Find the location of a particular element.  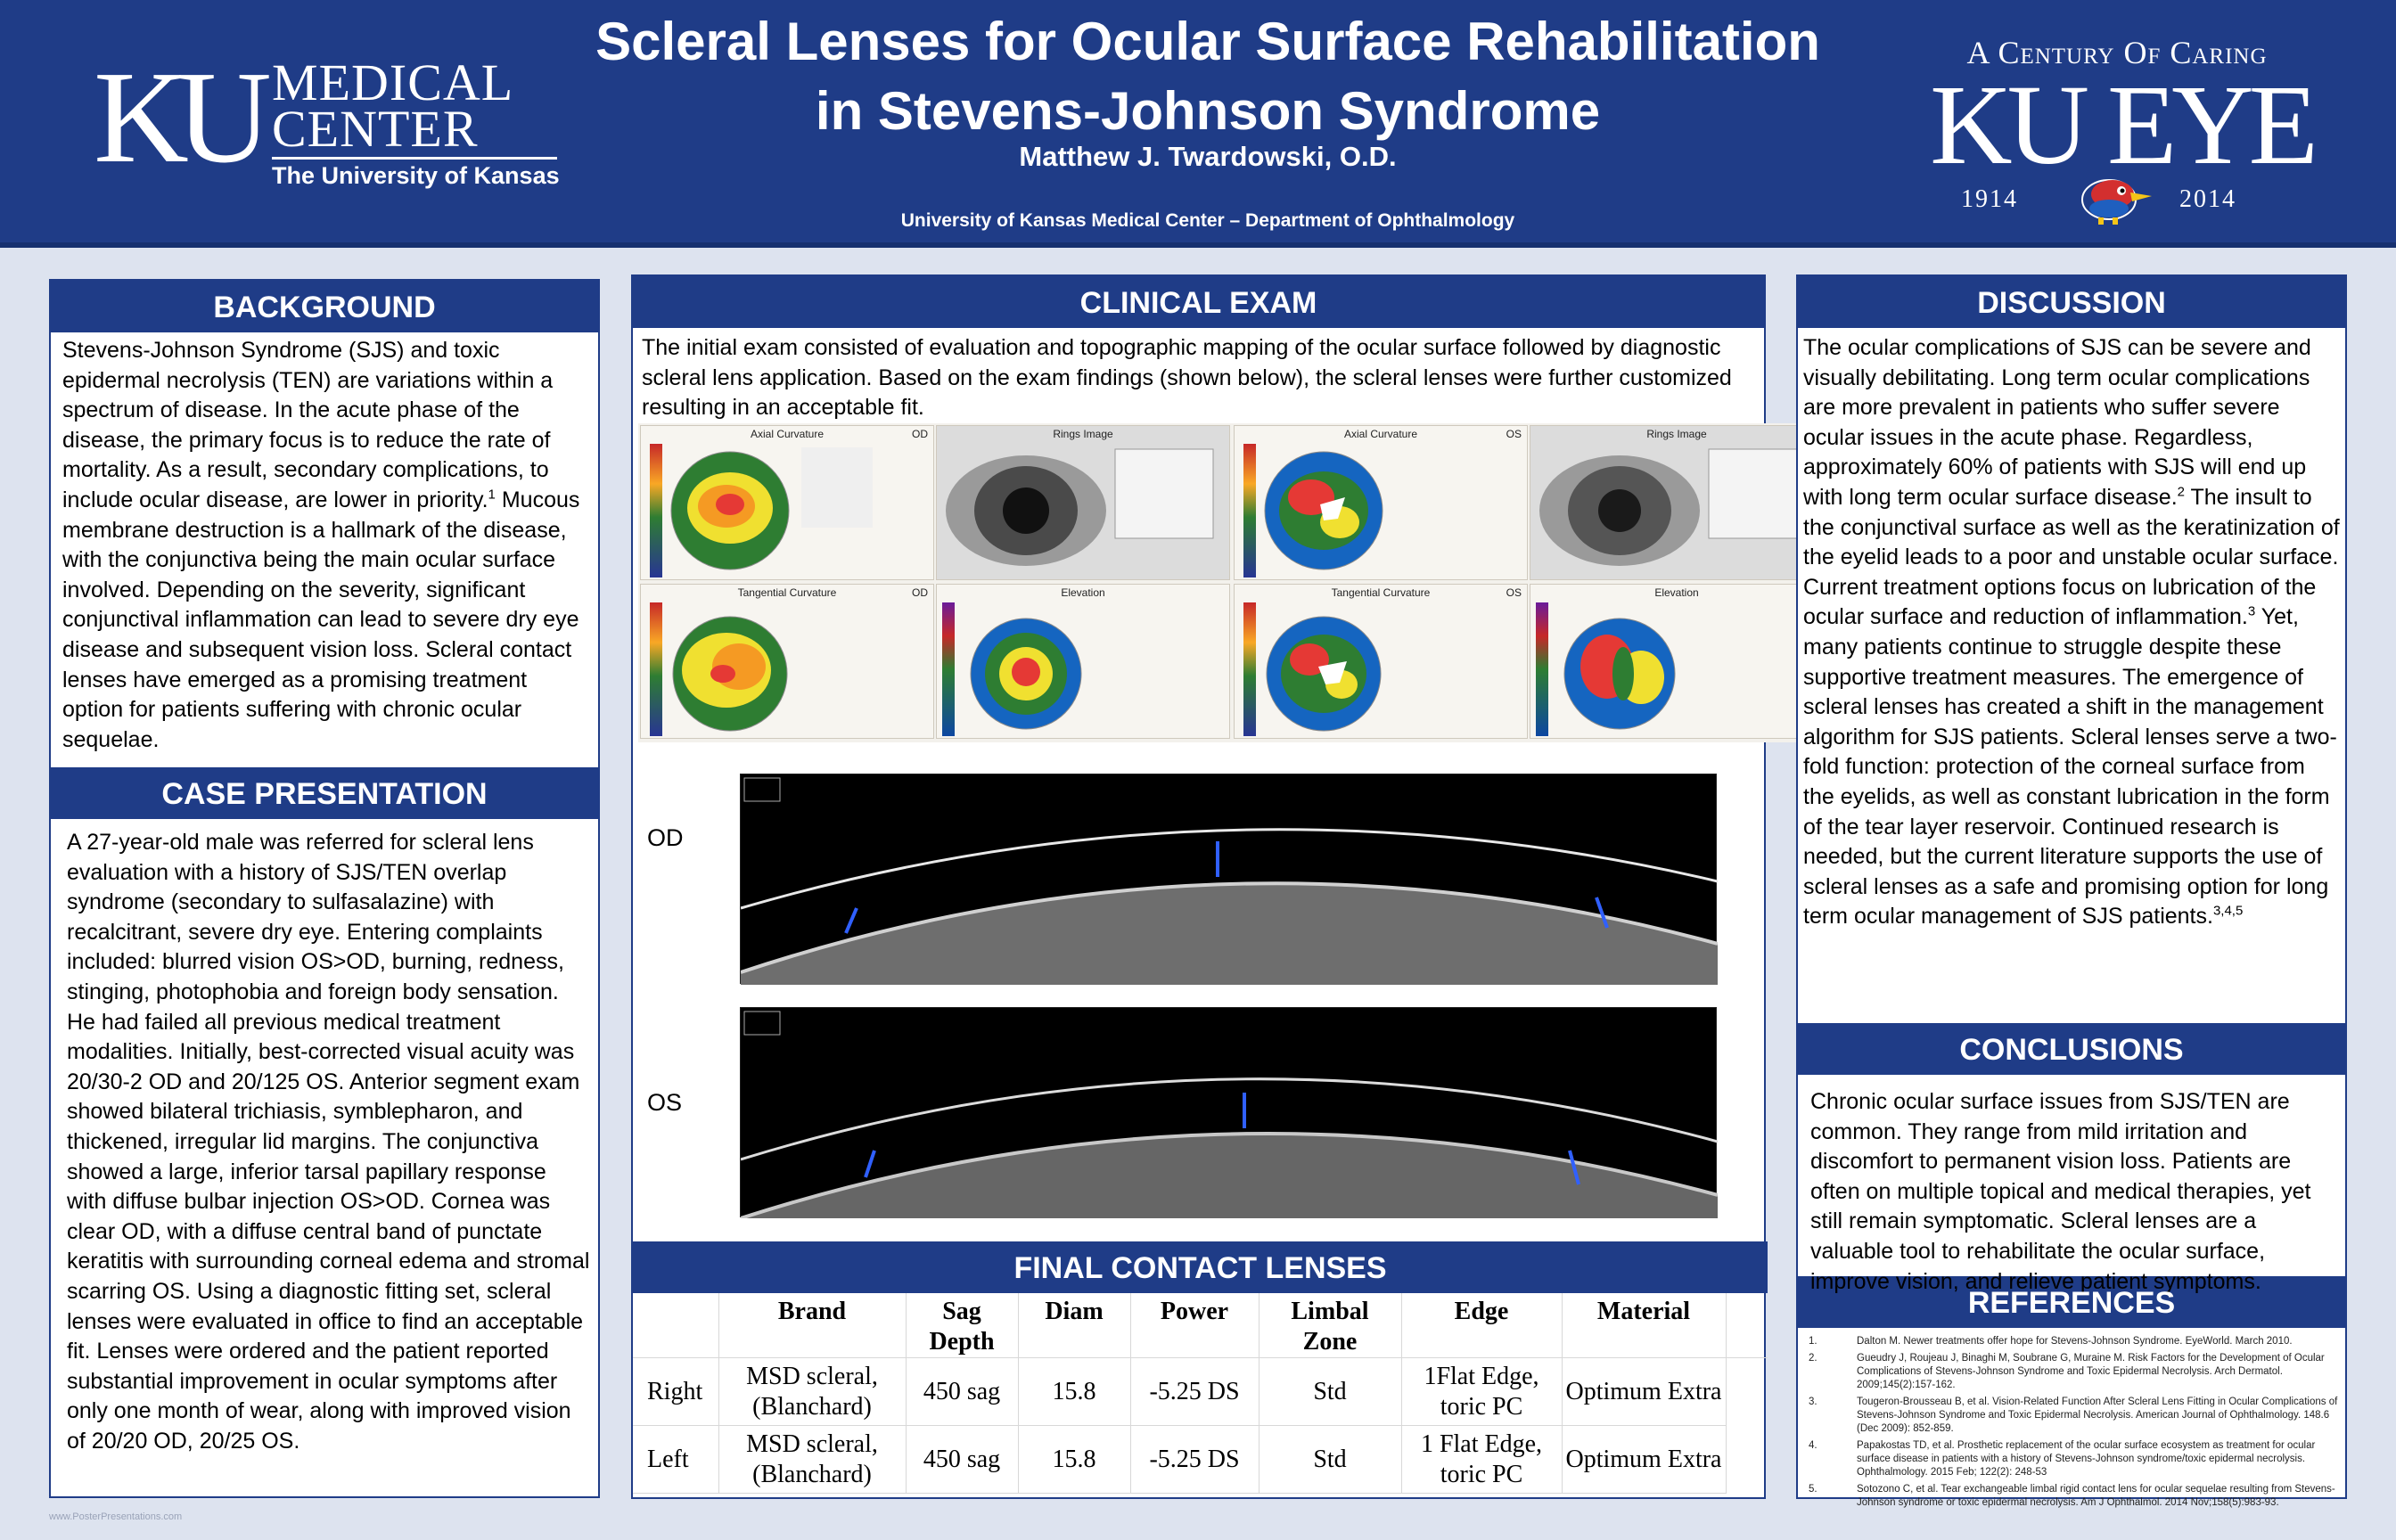

ku-logo-line1: MEDICAL is located at coordinates (393, 82).